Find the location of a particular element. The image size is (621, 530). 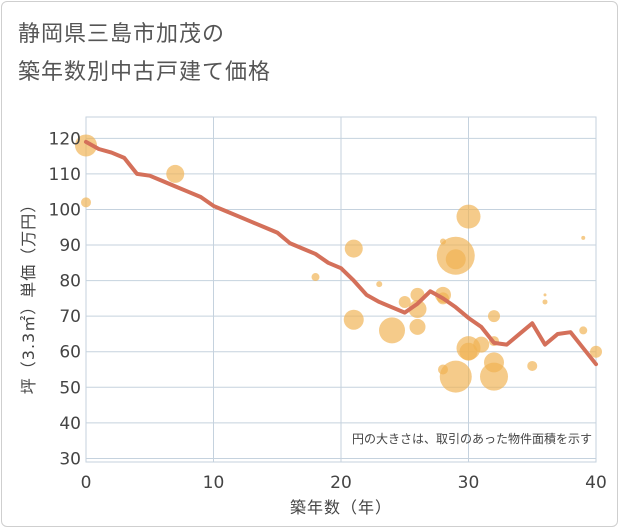

y-tick-label: 60 is located at coordinates (70, 353).